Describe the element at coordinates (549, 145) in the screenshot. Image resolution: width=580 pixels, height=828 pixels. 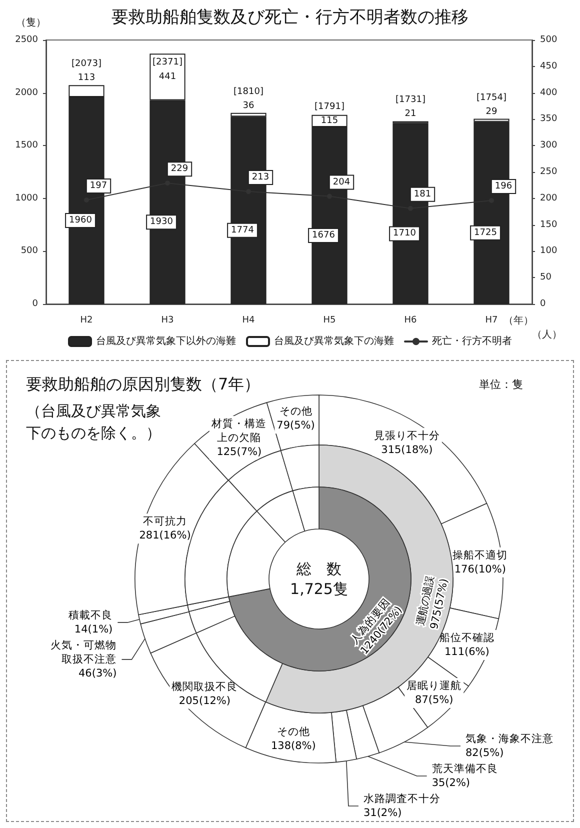
I see `y2-tick-label: 300` at that location.